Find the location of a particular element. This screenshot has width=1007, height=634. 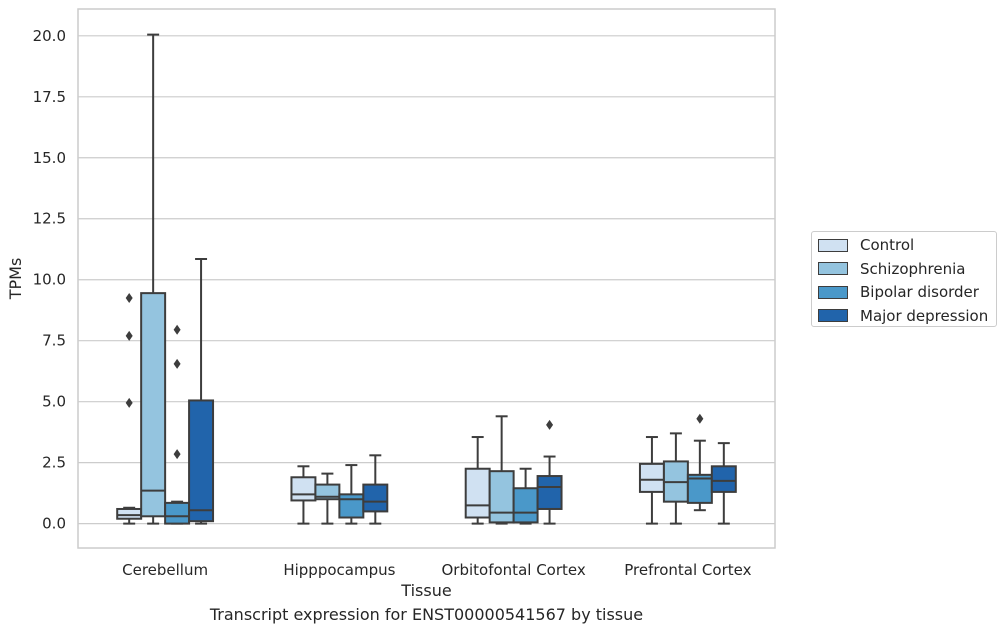

x-tick-label: Hipppocampus is located at coordinates (339, 570).